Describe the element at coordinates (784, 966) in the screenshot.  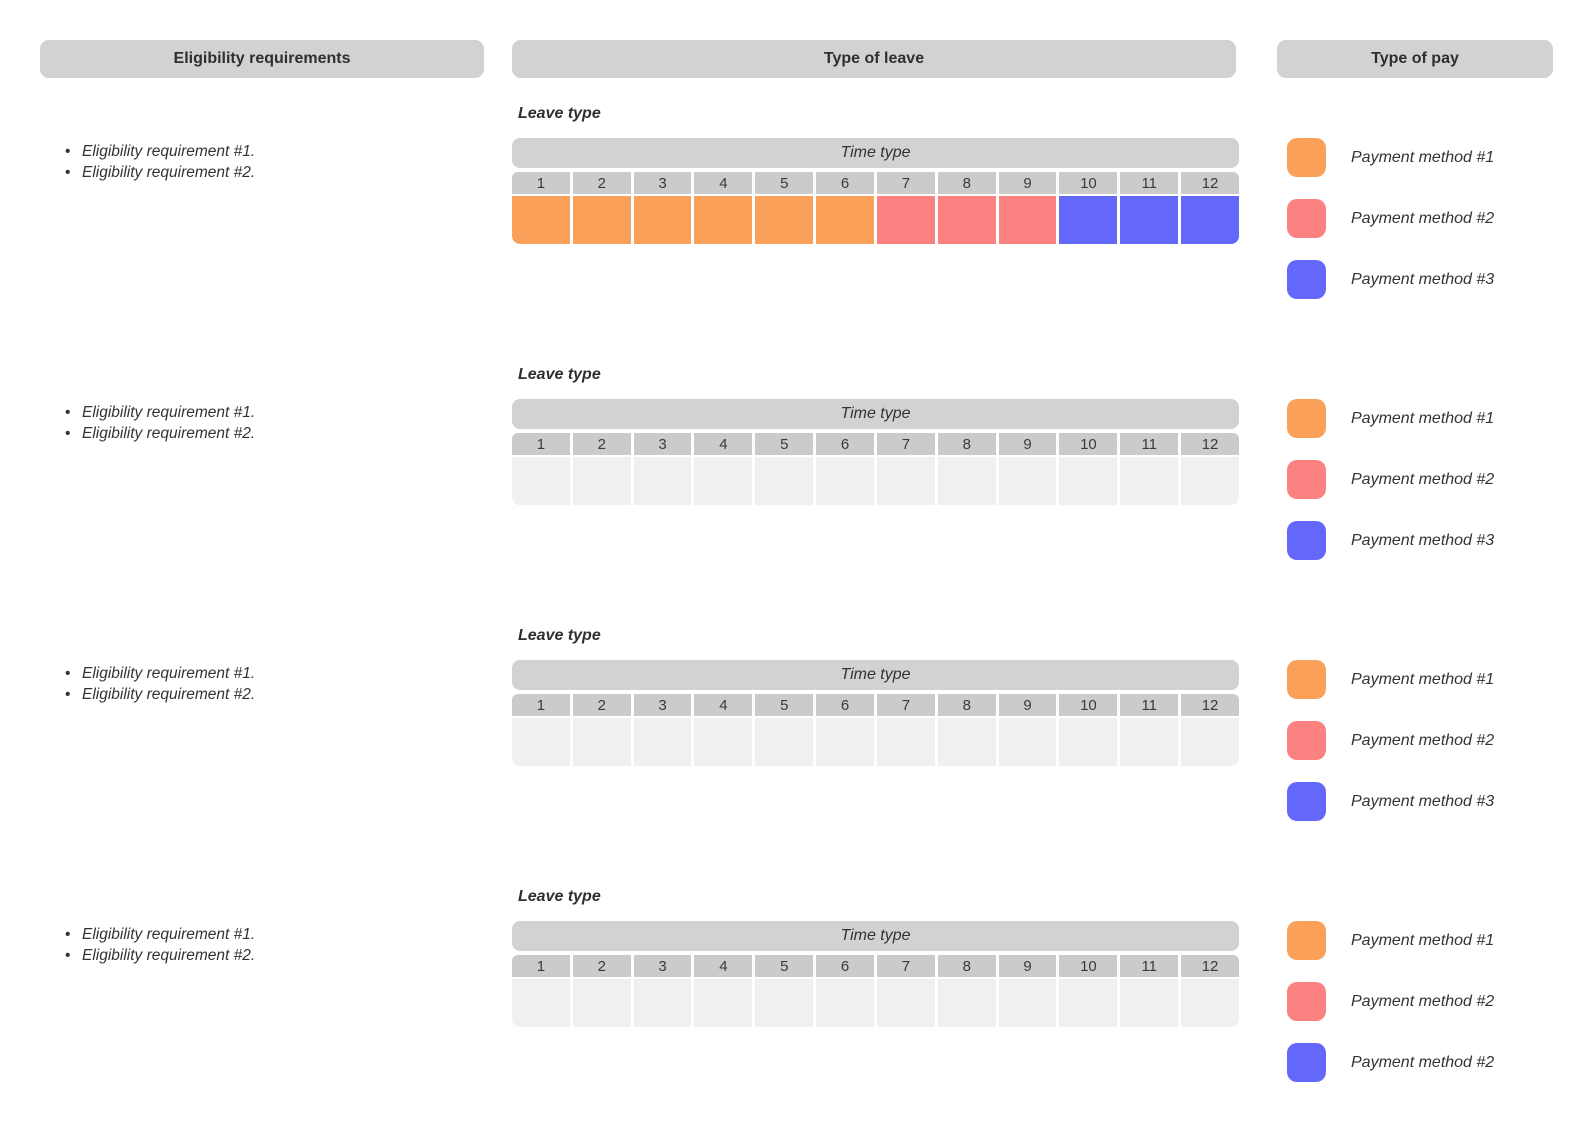
I see `period-header-cell: 5` at that location.